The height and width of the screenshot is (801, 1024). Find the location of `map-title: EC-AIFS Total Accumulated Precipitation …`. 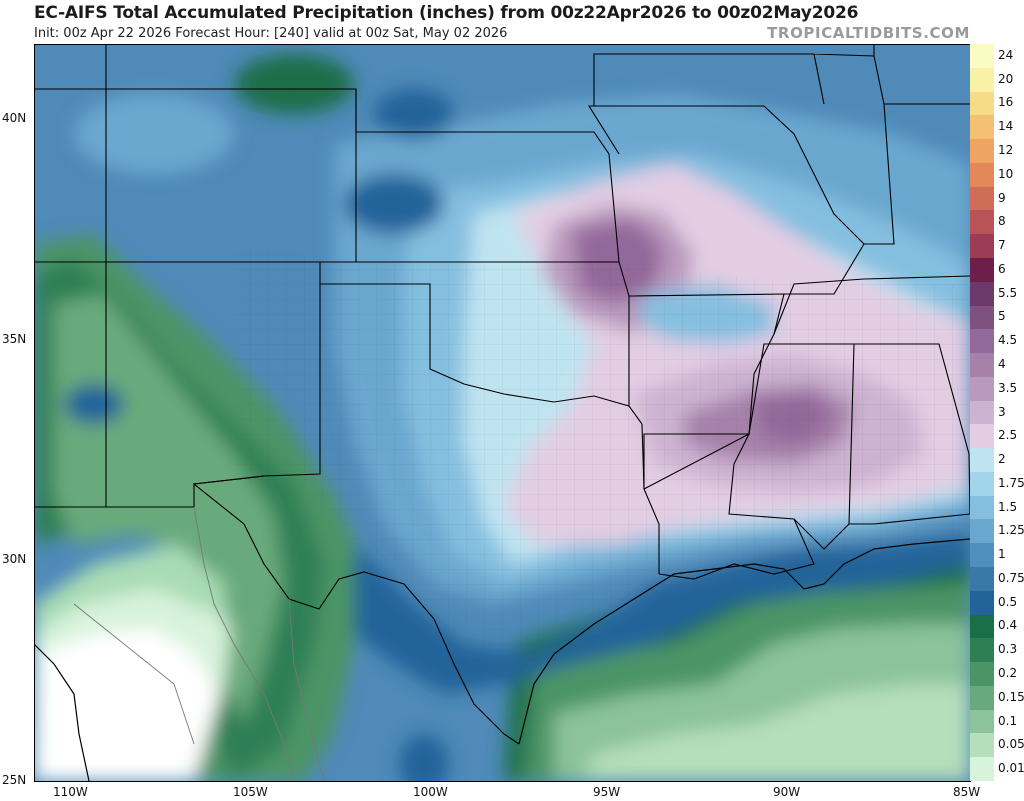

map-title: EC-AIFS Total Accumulated Precipitation … is located at coordinates (446, 13).